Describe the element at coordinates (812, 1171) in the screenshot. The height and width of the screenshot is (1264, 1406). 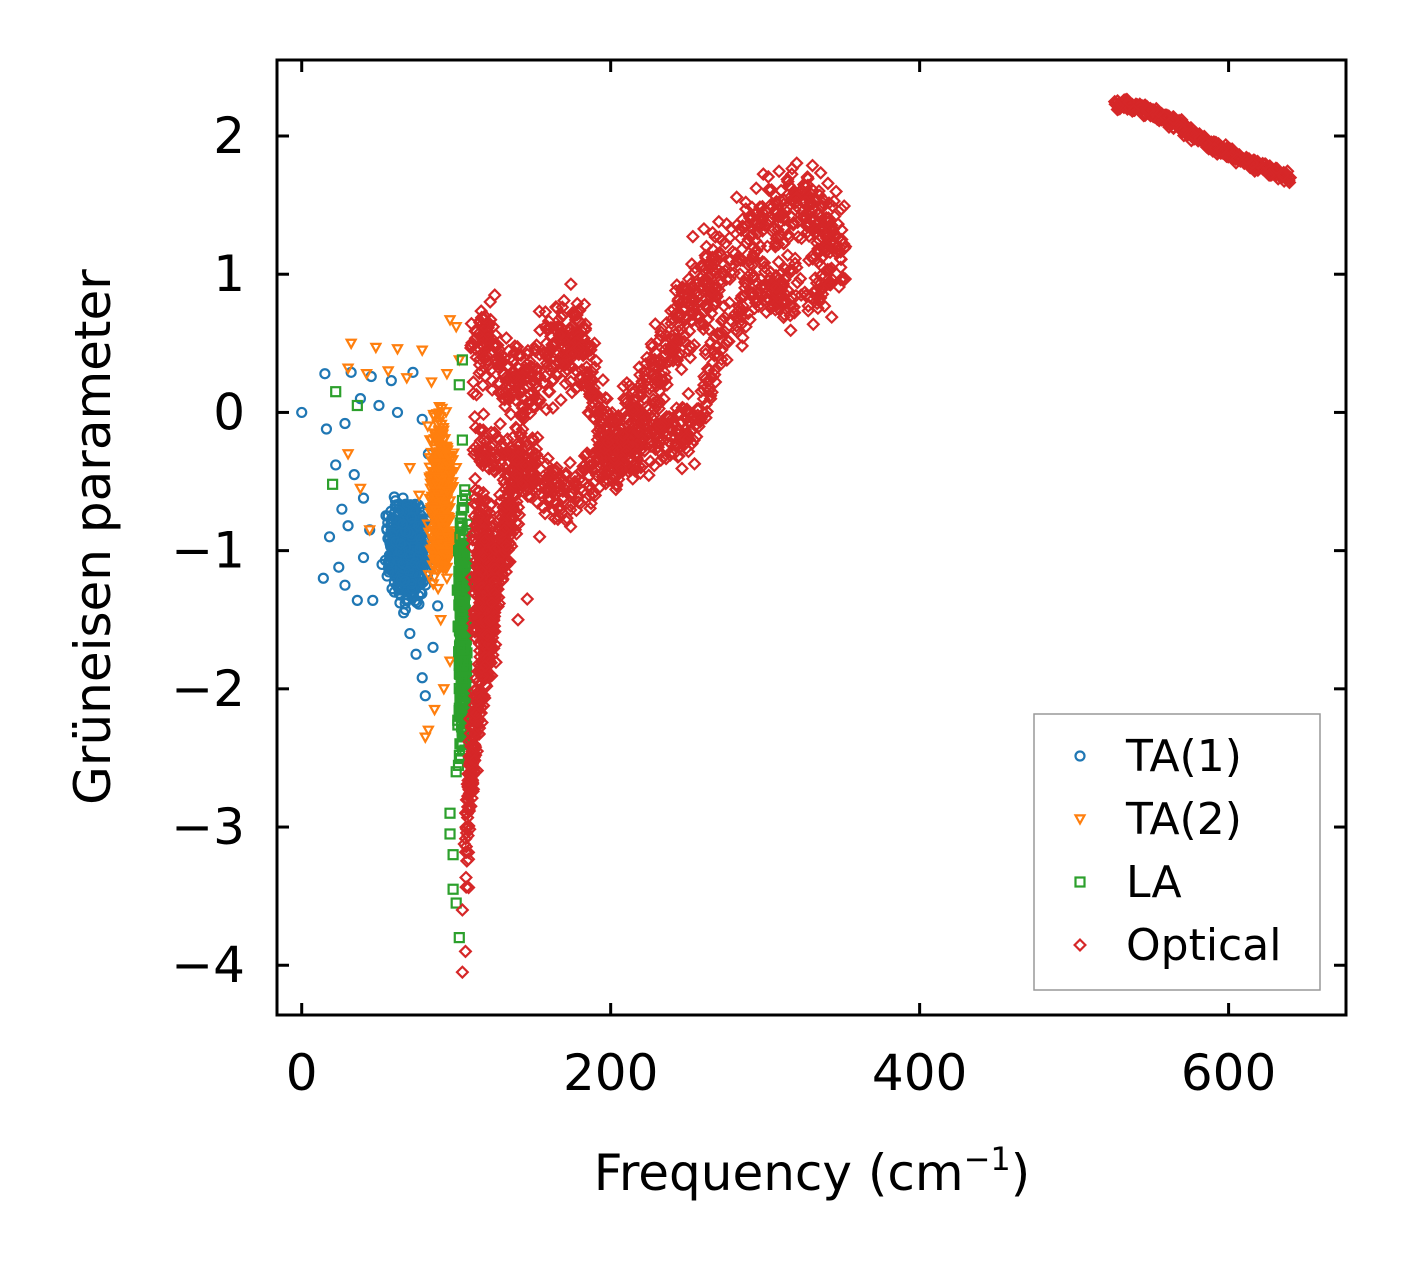
I see `x-axis-title: Frequency (cm−1)` at that location.